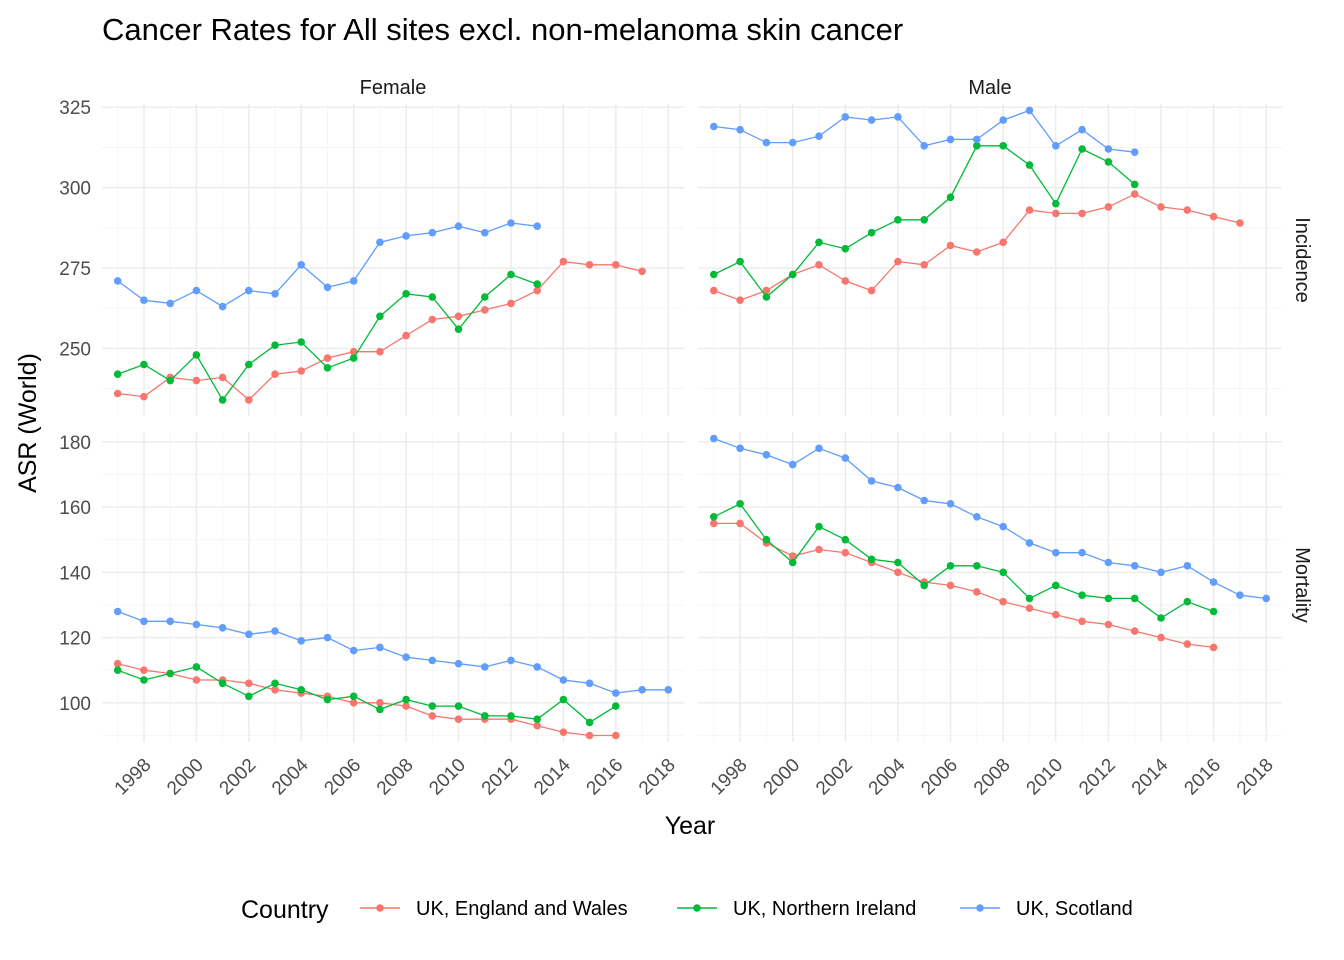 The height and width of the screenshot is (960, 1344). What do you see at coordinates (342, 777) in the screenshot?
I see `x-tick-label-female: 2006` at bounding box center [342, 777].